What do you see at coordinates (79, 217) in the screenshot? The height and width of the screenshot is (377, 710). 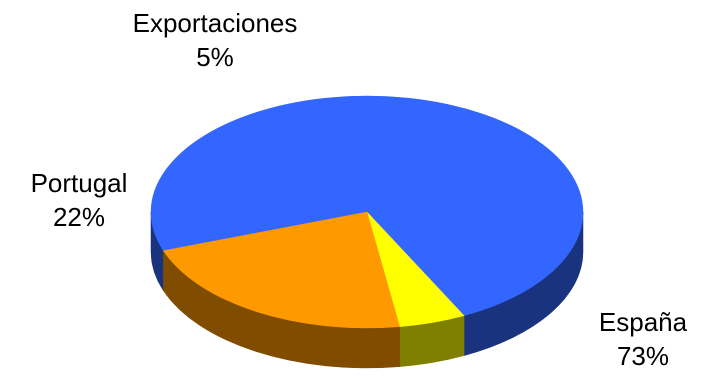 I see `label-portugal-pct: 22%` at bounding box center [79, 217].